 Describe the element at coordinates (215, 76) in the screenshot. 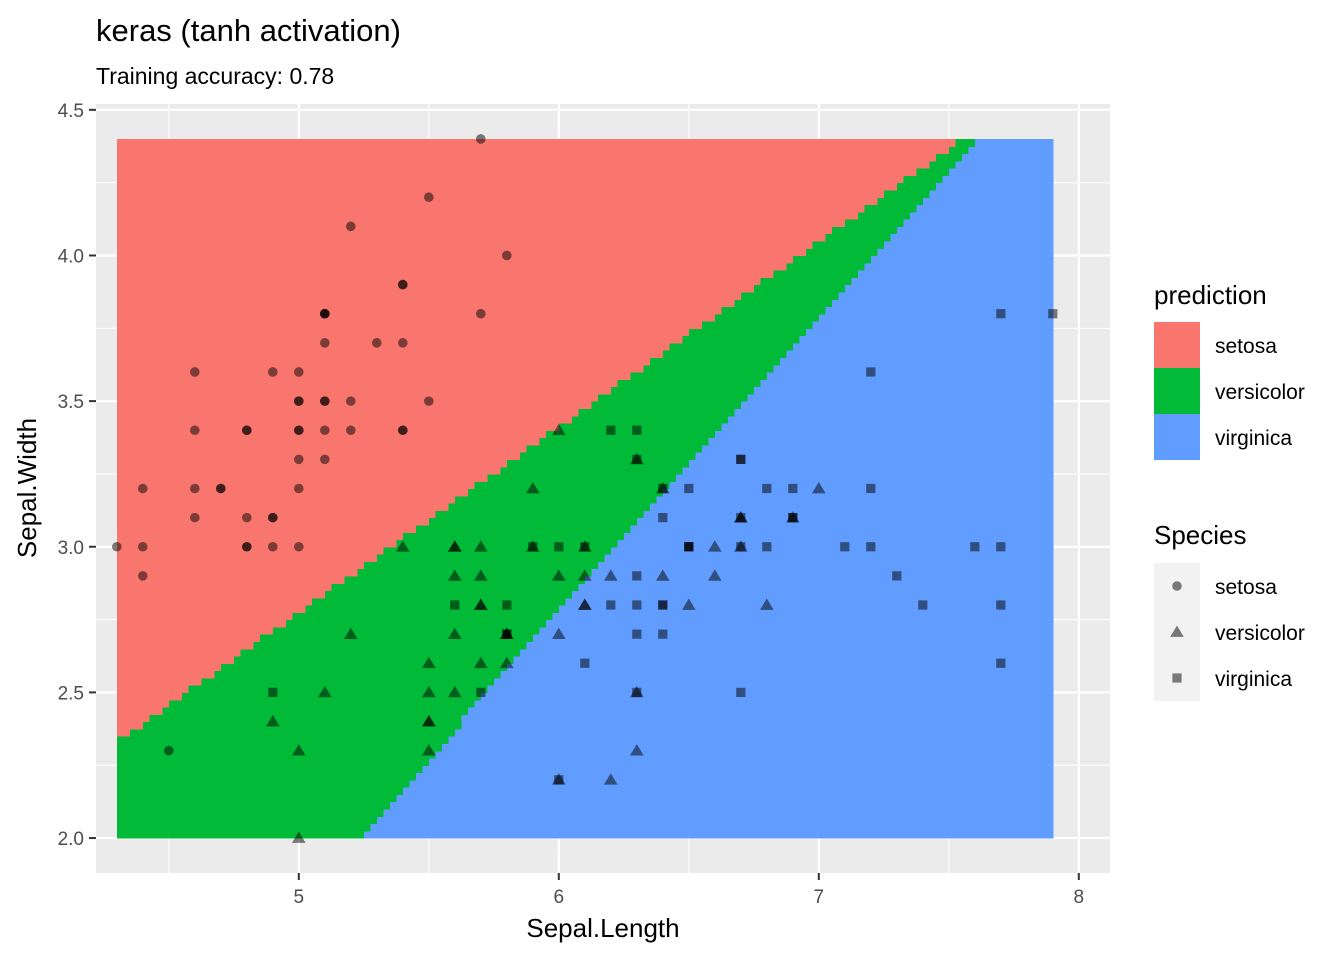

I see `chart-subtitle: Training accuracy: 0.78` at that location.